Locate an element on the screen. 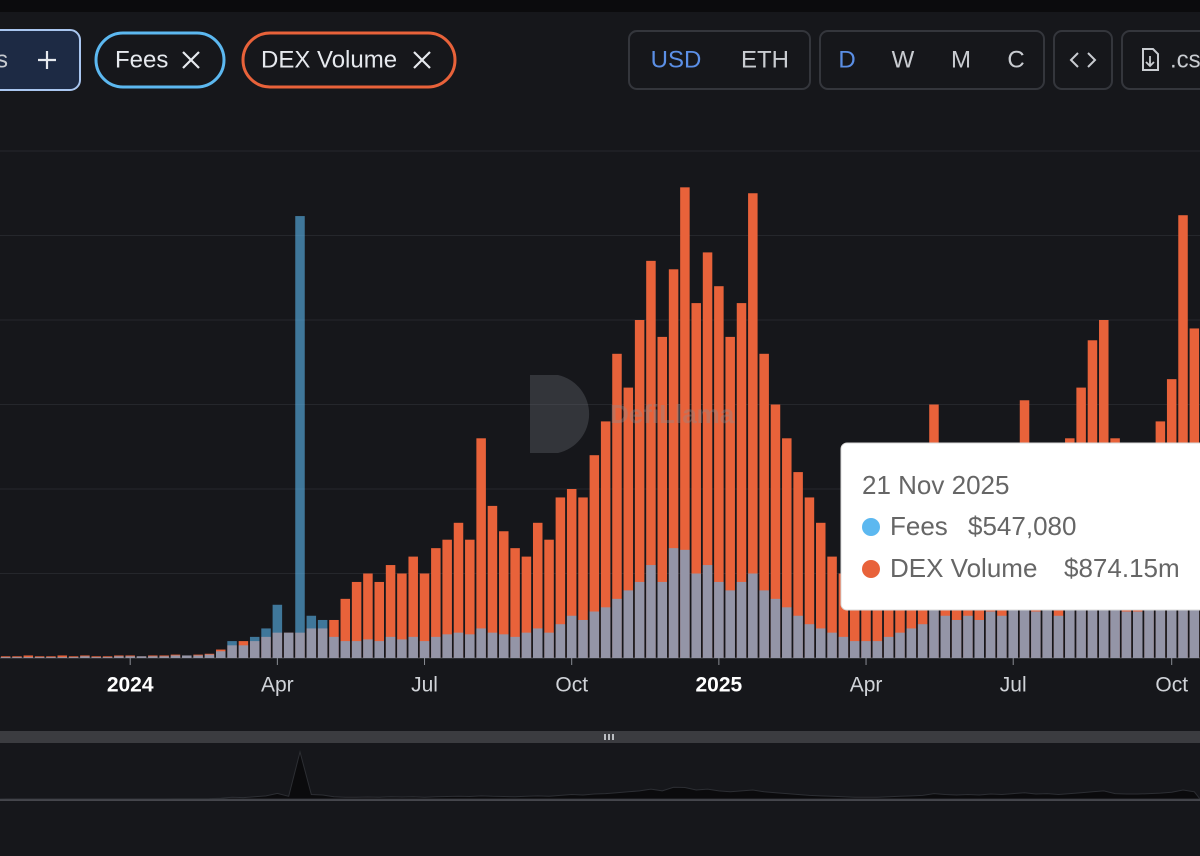 This screenshot has width=1200, height=856. volume-pill: DEX Volume is located at coordinates (349, 60).